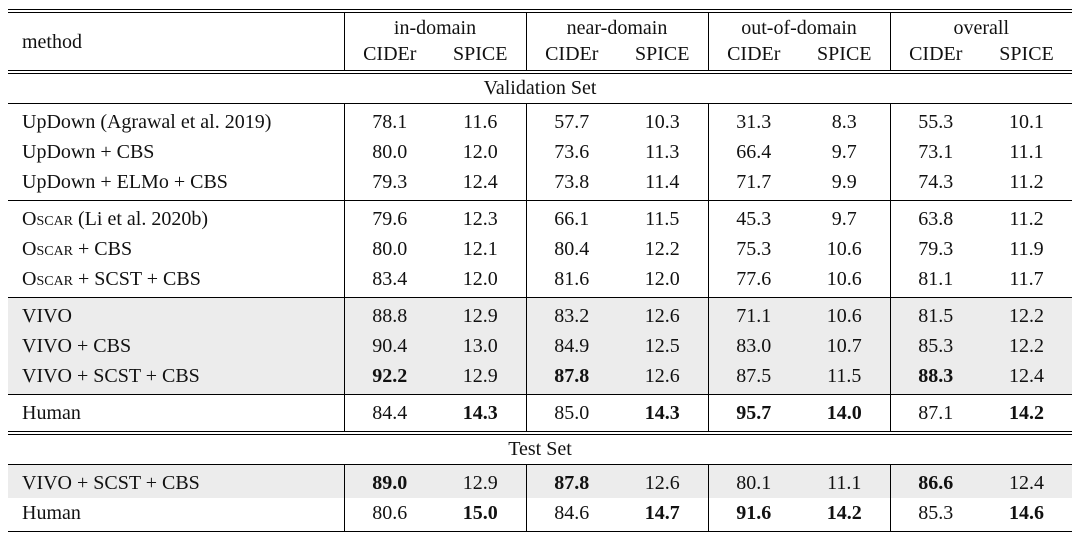  What do you see at coordinates (753, 249) in the screenshot?
I see `metric-cell: 75.3` at bounding box center [753, 249].